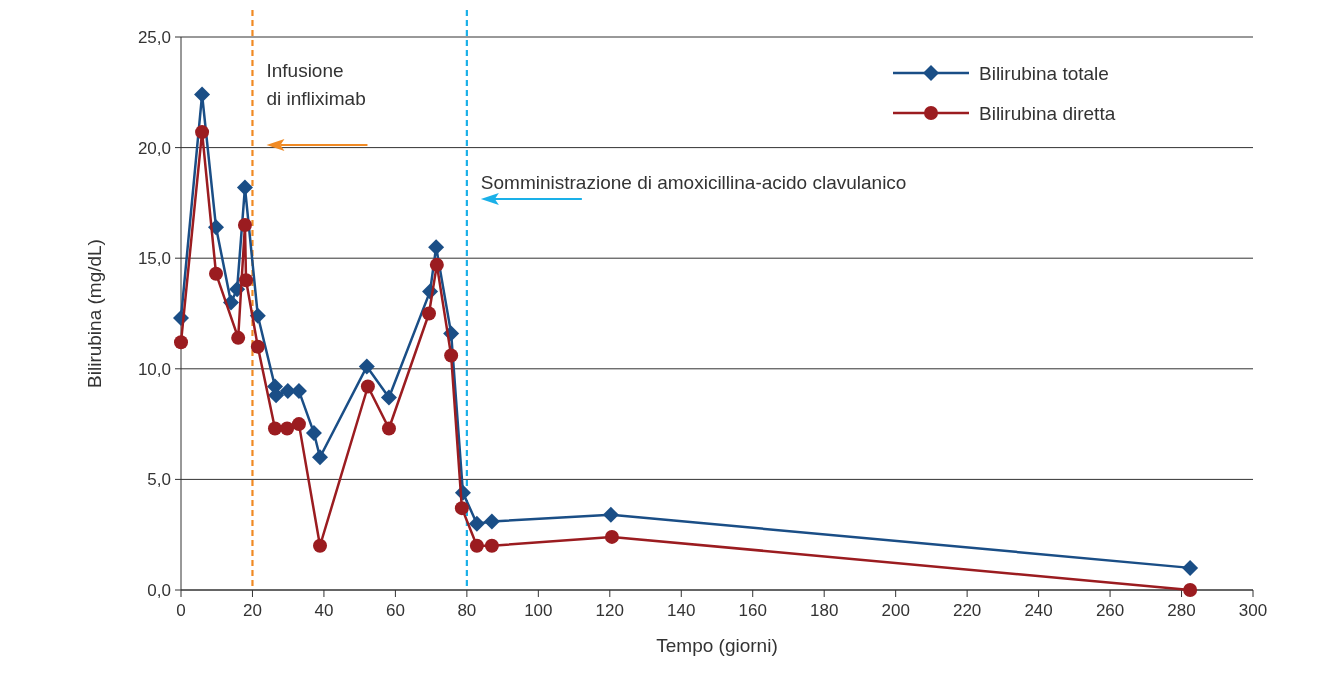 The width and height of the screenshot is (1340, 685). What do you see at coordinates (693, 182) in the screenshot?
I see `ref-line-label: Somministrazione di amoxicillina-acido clavulanico` at bounding box center [693, 182].